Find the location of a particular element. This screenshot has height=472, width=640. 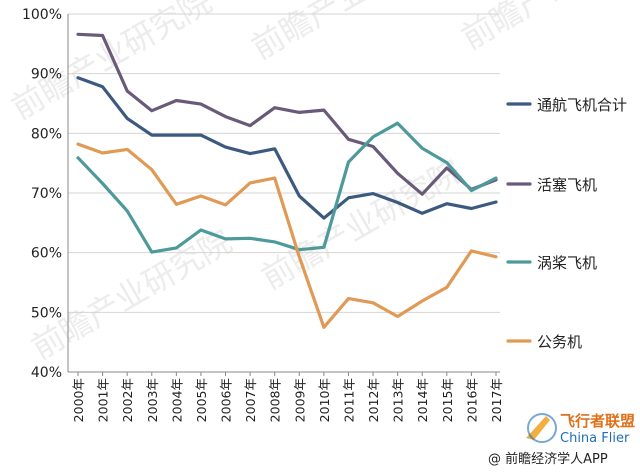

legend-label: 活塞飞机 is located at coordinates (567, 185).